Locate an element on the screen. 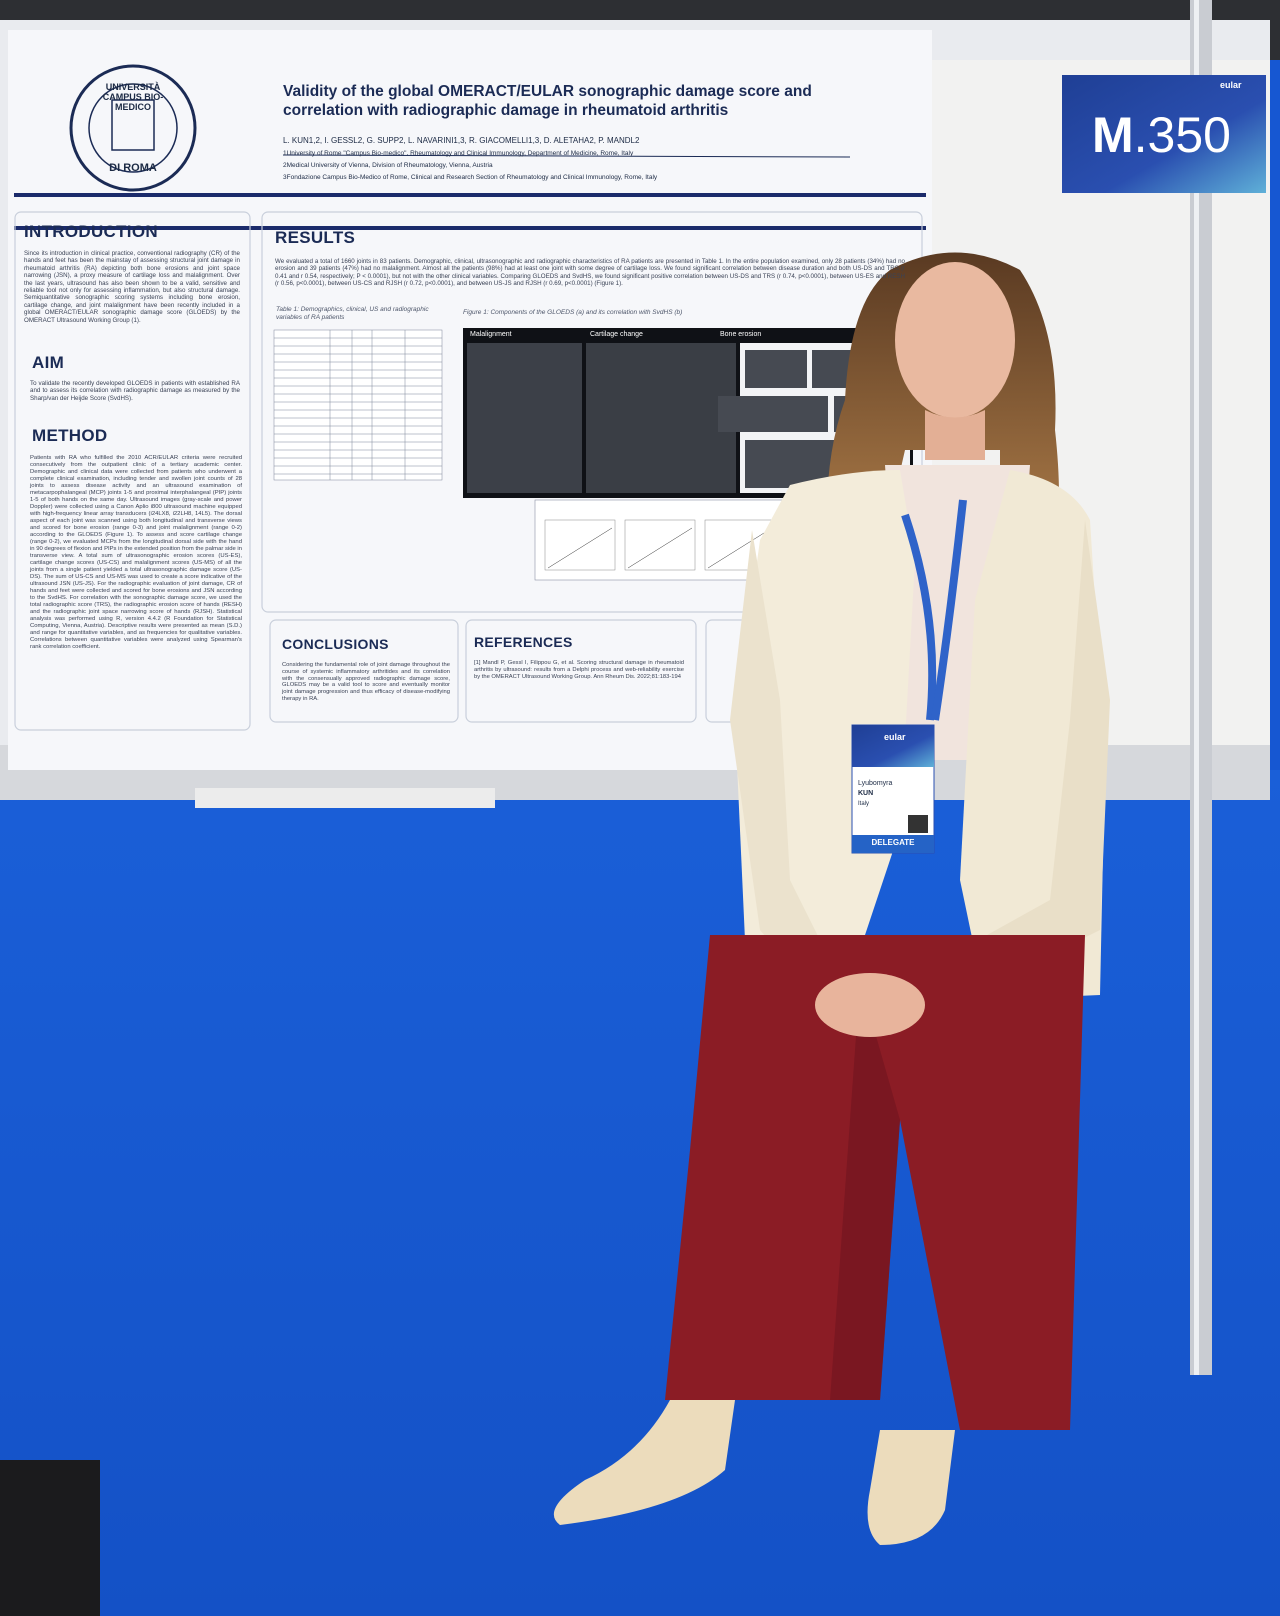  badge-role: DELEGATE is located at coordinates (893, 842).